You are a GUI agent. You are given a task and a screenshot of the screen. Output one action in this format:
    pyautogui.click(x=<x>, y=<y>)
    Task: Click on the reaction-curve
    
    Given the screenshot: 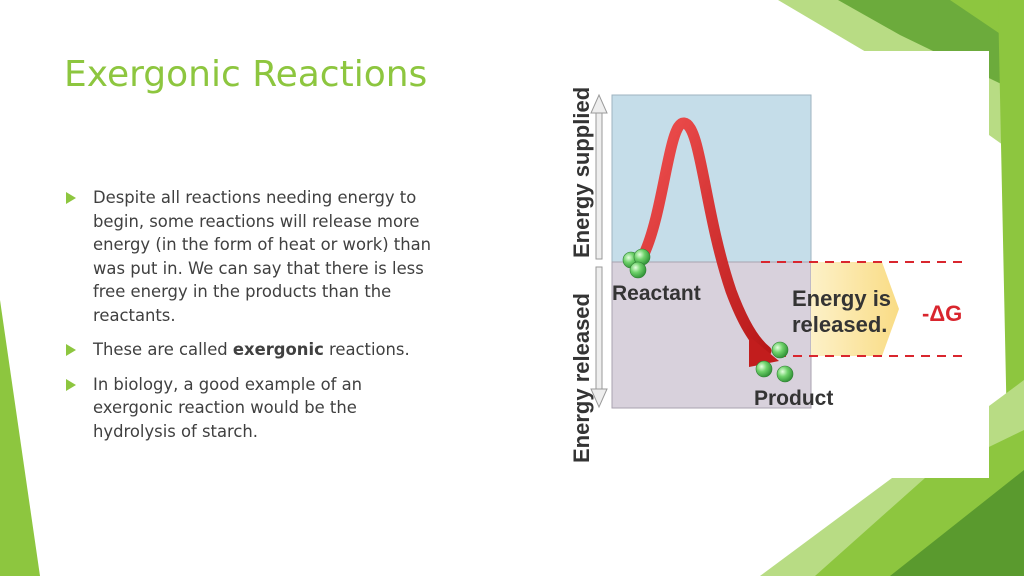 What is the action you would take?
    pyautogui.click(x=705, y=237)
    